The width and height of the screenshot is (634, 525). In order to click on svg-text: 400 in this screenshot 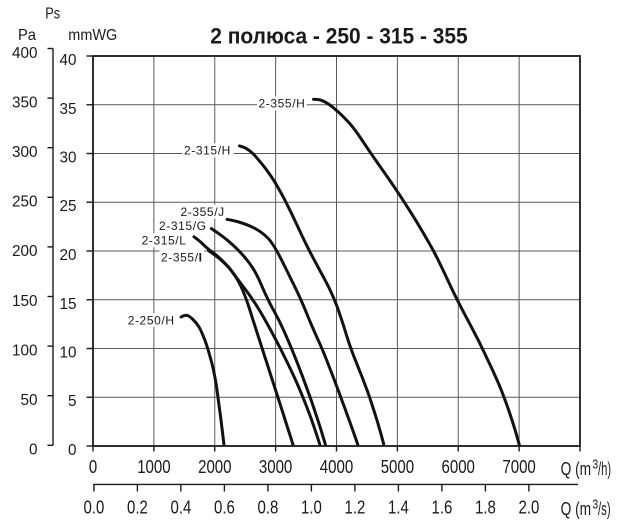, I will do `click(25, 53)`.